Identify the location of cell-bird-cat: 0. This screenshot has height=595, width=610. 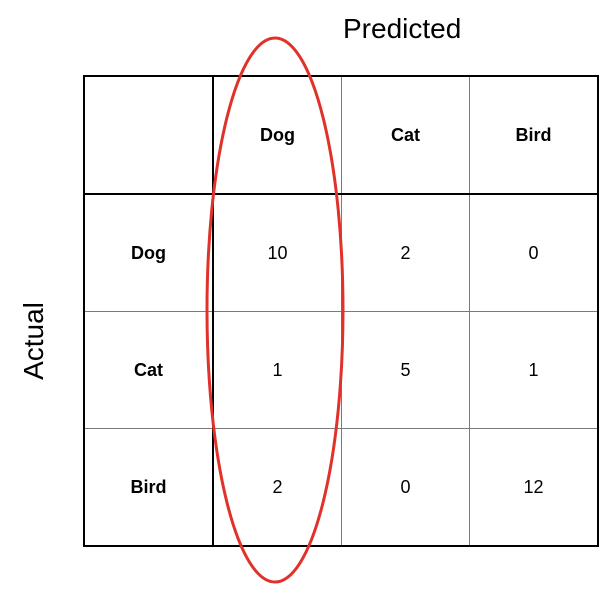
(405, 487).